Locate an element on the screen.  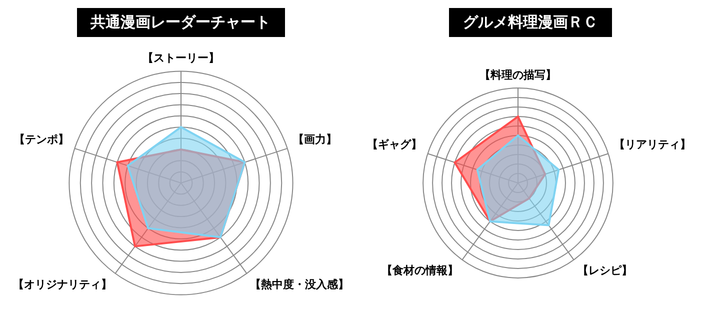
spoke-label: 【ギャグ】 is located at coordinates (394, 145).